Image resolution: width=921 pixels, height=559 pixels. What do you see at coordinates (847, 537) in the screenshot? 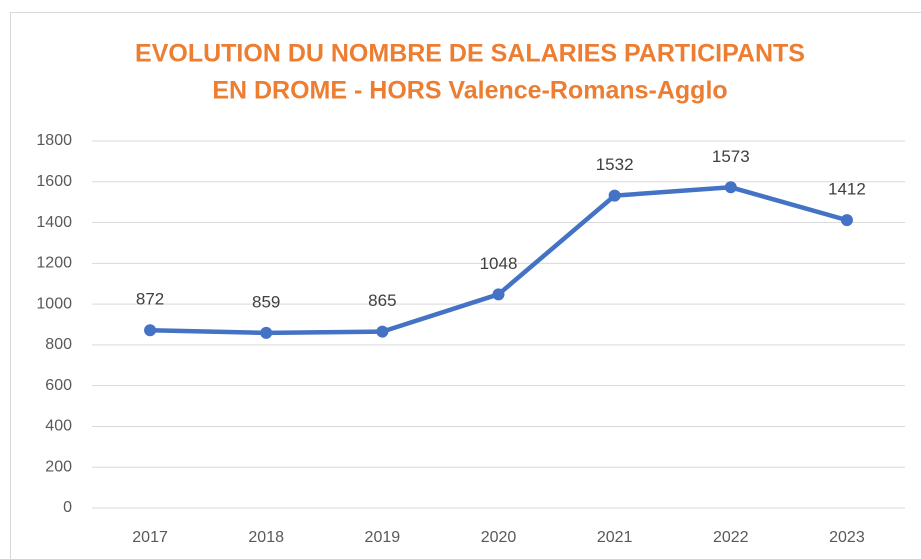
I see `x-tick-label: 2023` at bounding box center [847, 537].